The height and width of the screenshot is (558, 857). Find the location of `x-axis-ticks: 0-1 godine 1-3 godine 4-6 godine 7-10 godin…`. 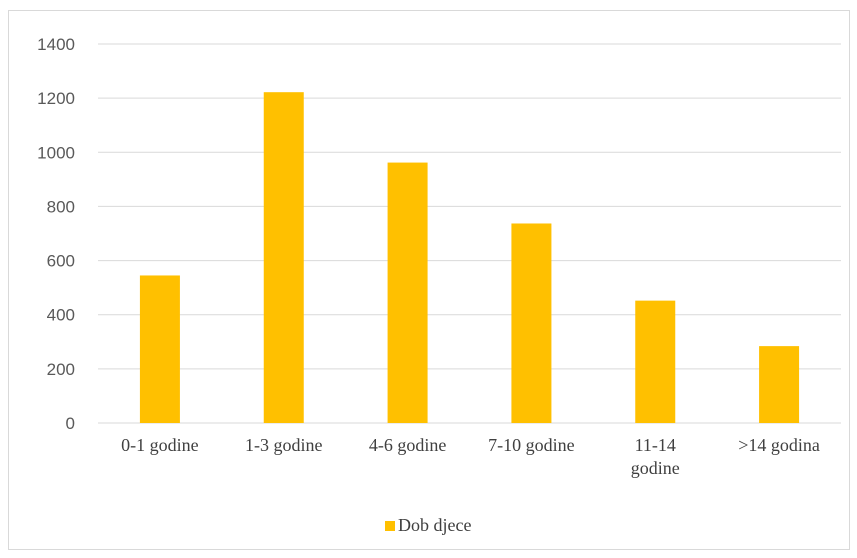

x-axis-ticks: 0-1 godine 1-3 godine 4-6 godine 7-10 godin… is located at coordinates (470, 456).